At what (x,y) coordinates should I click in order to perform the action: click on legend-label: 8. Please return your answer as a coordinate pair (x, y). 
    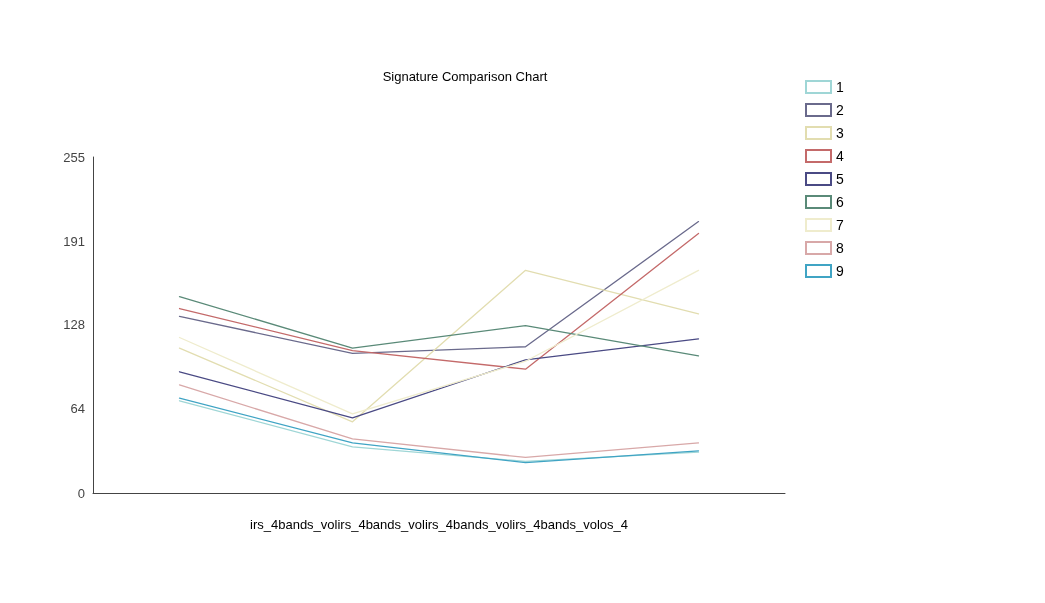
    Looking at the image, I should click on (840, 248).